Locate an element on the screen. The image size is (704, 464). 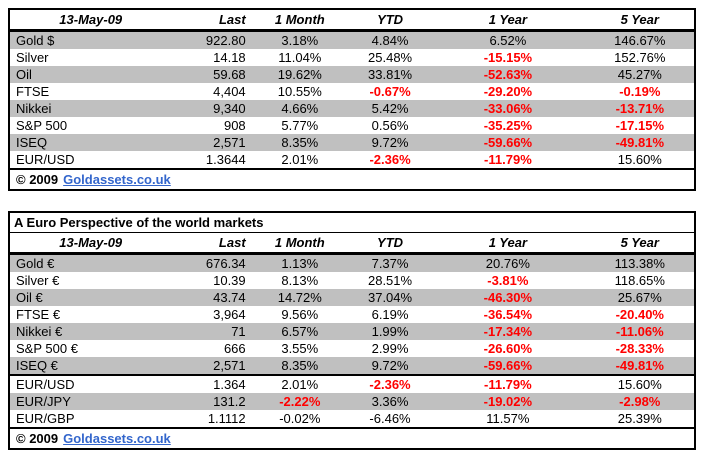
table-row: Gold €676.34 1.13% 7.37% 20.76% 113.38% is located at coordinates (352, 262).